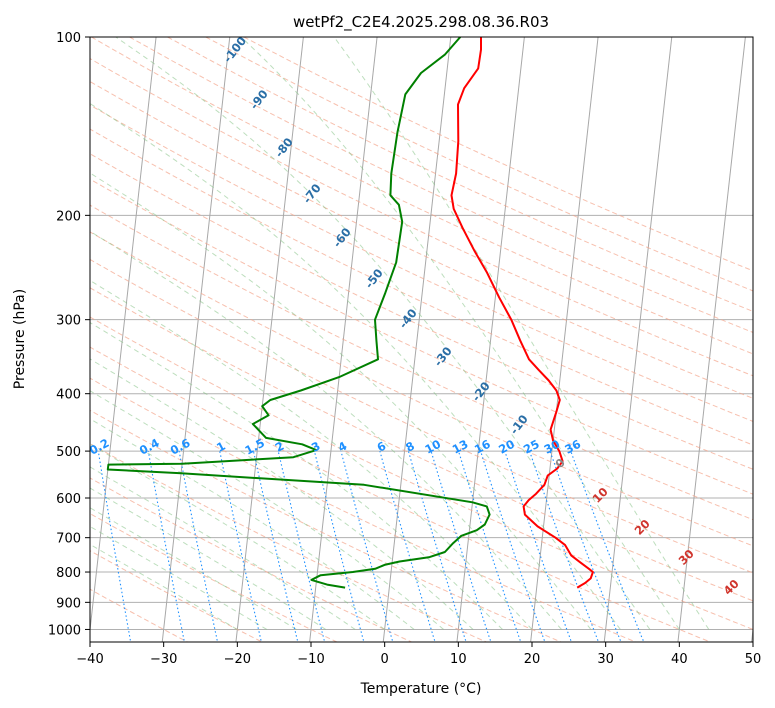 The width and height of the screenshot is (775, 708). Describe the element at coordinates (432, 447) in the screenshot. I see `mixing-ratio-label: 10` at that location.